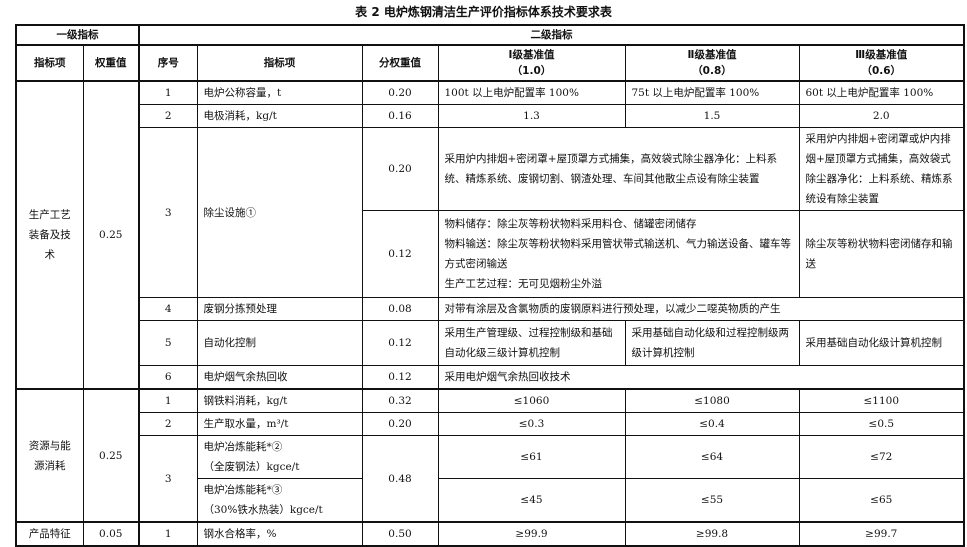 The height and width of the screenshot is (547, 967). What do you see at coordinates (882, 534) in the screenshot?
I see `grade3: ≥99.7` at bounding box center [882, 534].